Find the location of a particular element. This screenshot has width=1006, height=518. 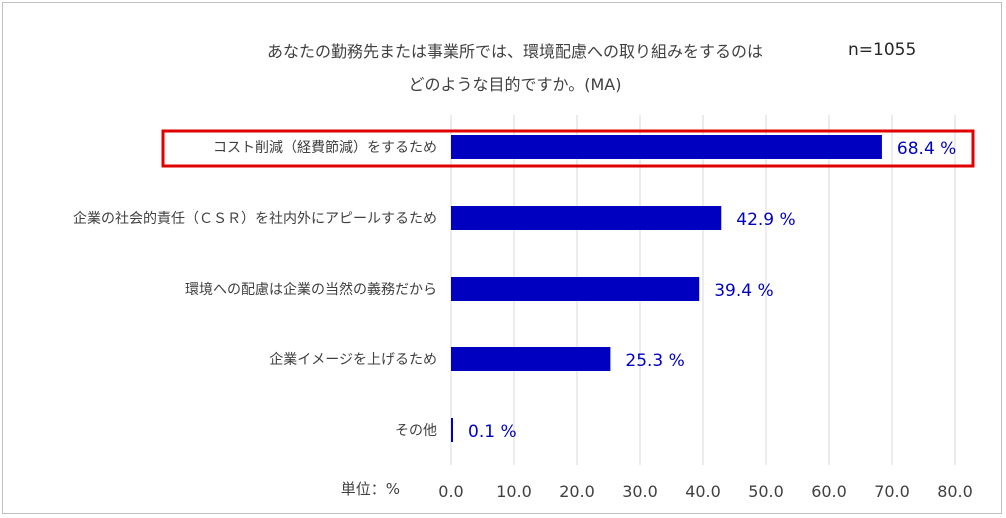

data-label: 0.1 % is located at coordinates (492, 432).